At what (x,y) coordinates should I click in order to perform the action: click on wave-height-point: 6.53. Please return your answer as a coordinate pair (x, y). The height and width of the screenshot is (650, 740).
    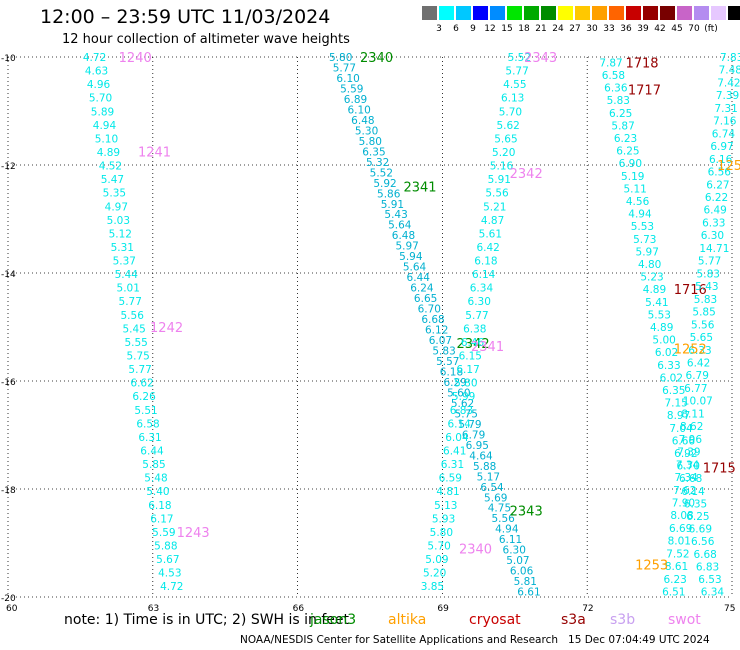
    Looking at the image, I should click on (709, 580).